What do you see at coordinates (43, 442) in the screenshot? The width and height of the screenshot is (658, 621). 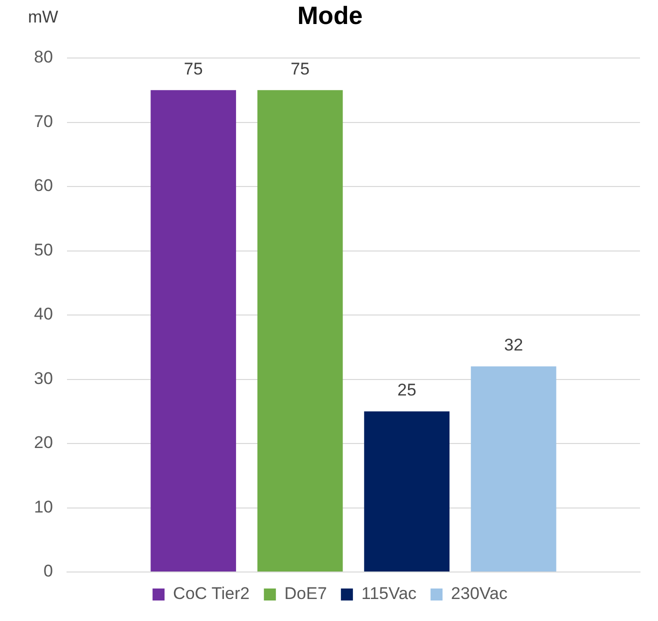 I see `y-tick-label: 20` at bounding box center [43, 442].